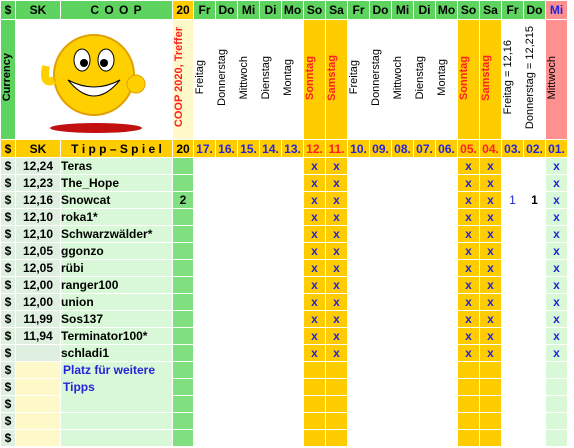 The width and height of the screenshot is (574, 448). I want to click on weekday-name-text: Montag, so click(288, 77).